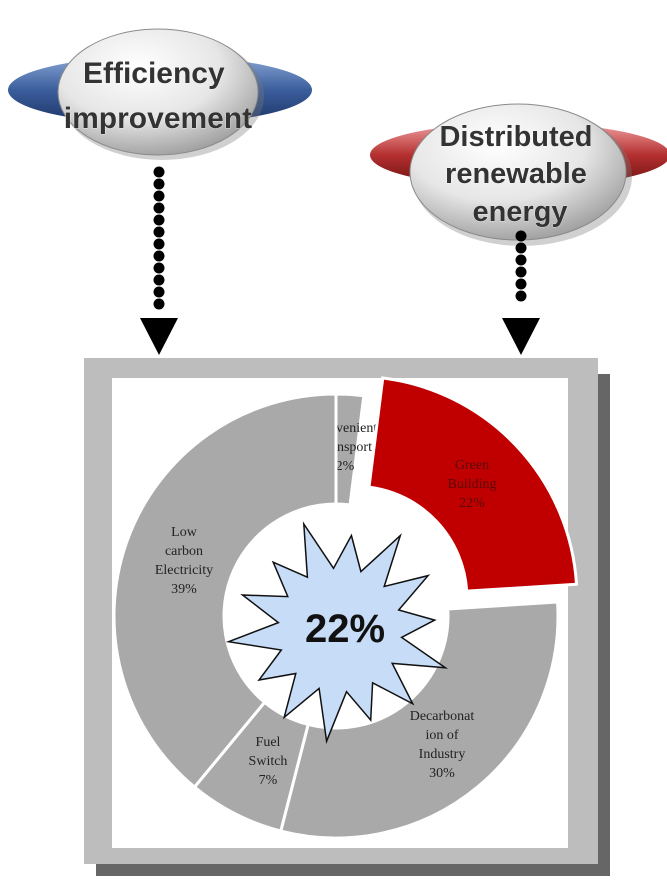 This screenshot has width=667, height=880. Describe the element at coordinates (184, 551) in the screenshot. I see `slice-label-line: carbon` at that location.